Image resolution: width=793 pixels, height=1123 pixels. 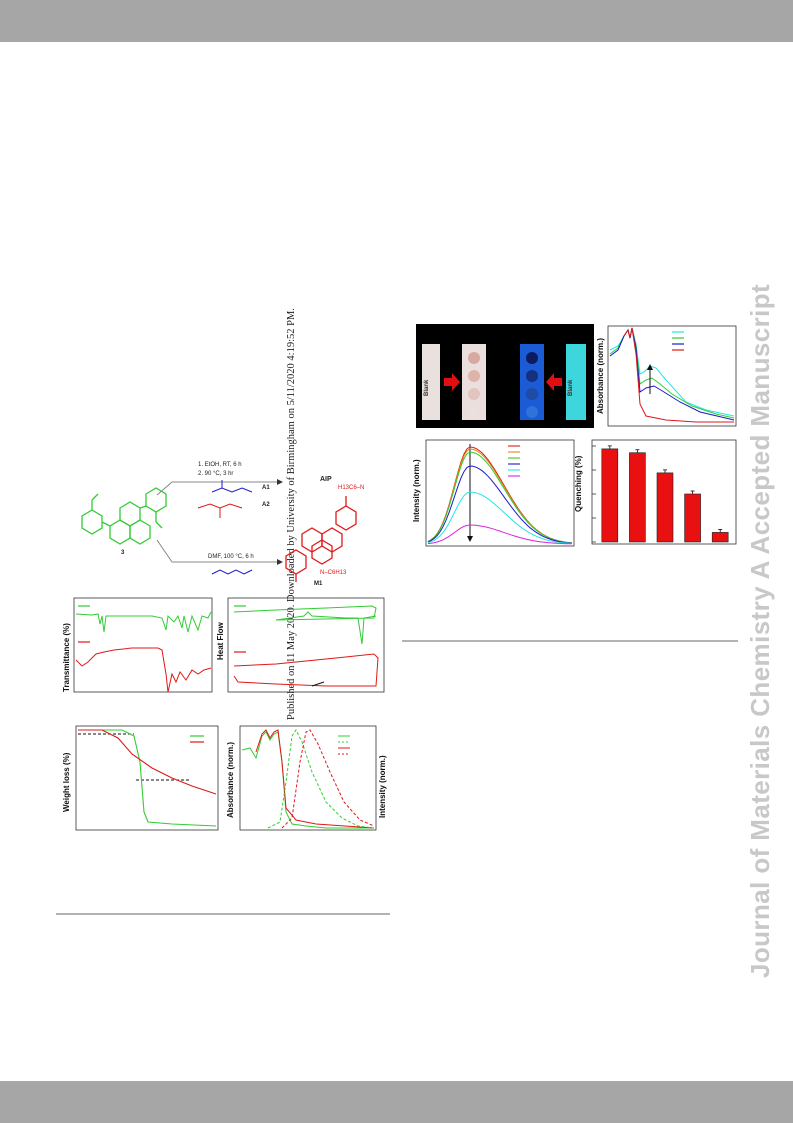 I want to click on tga-green-trace, so click(x=147, y=778).